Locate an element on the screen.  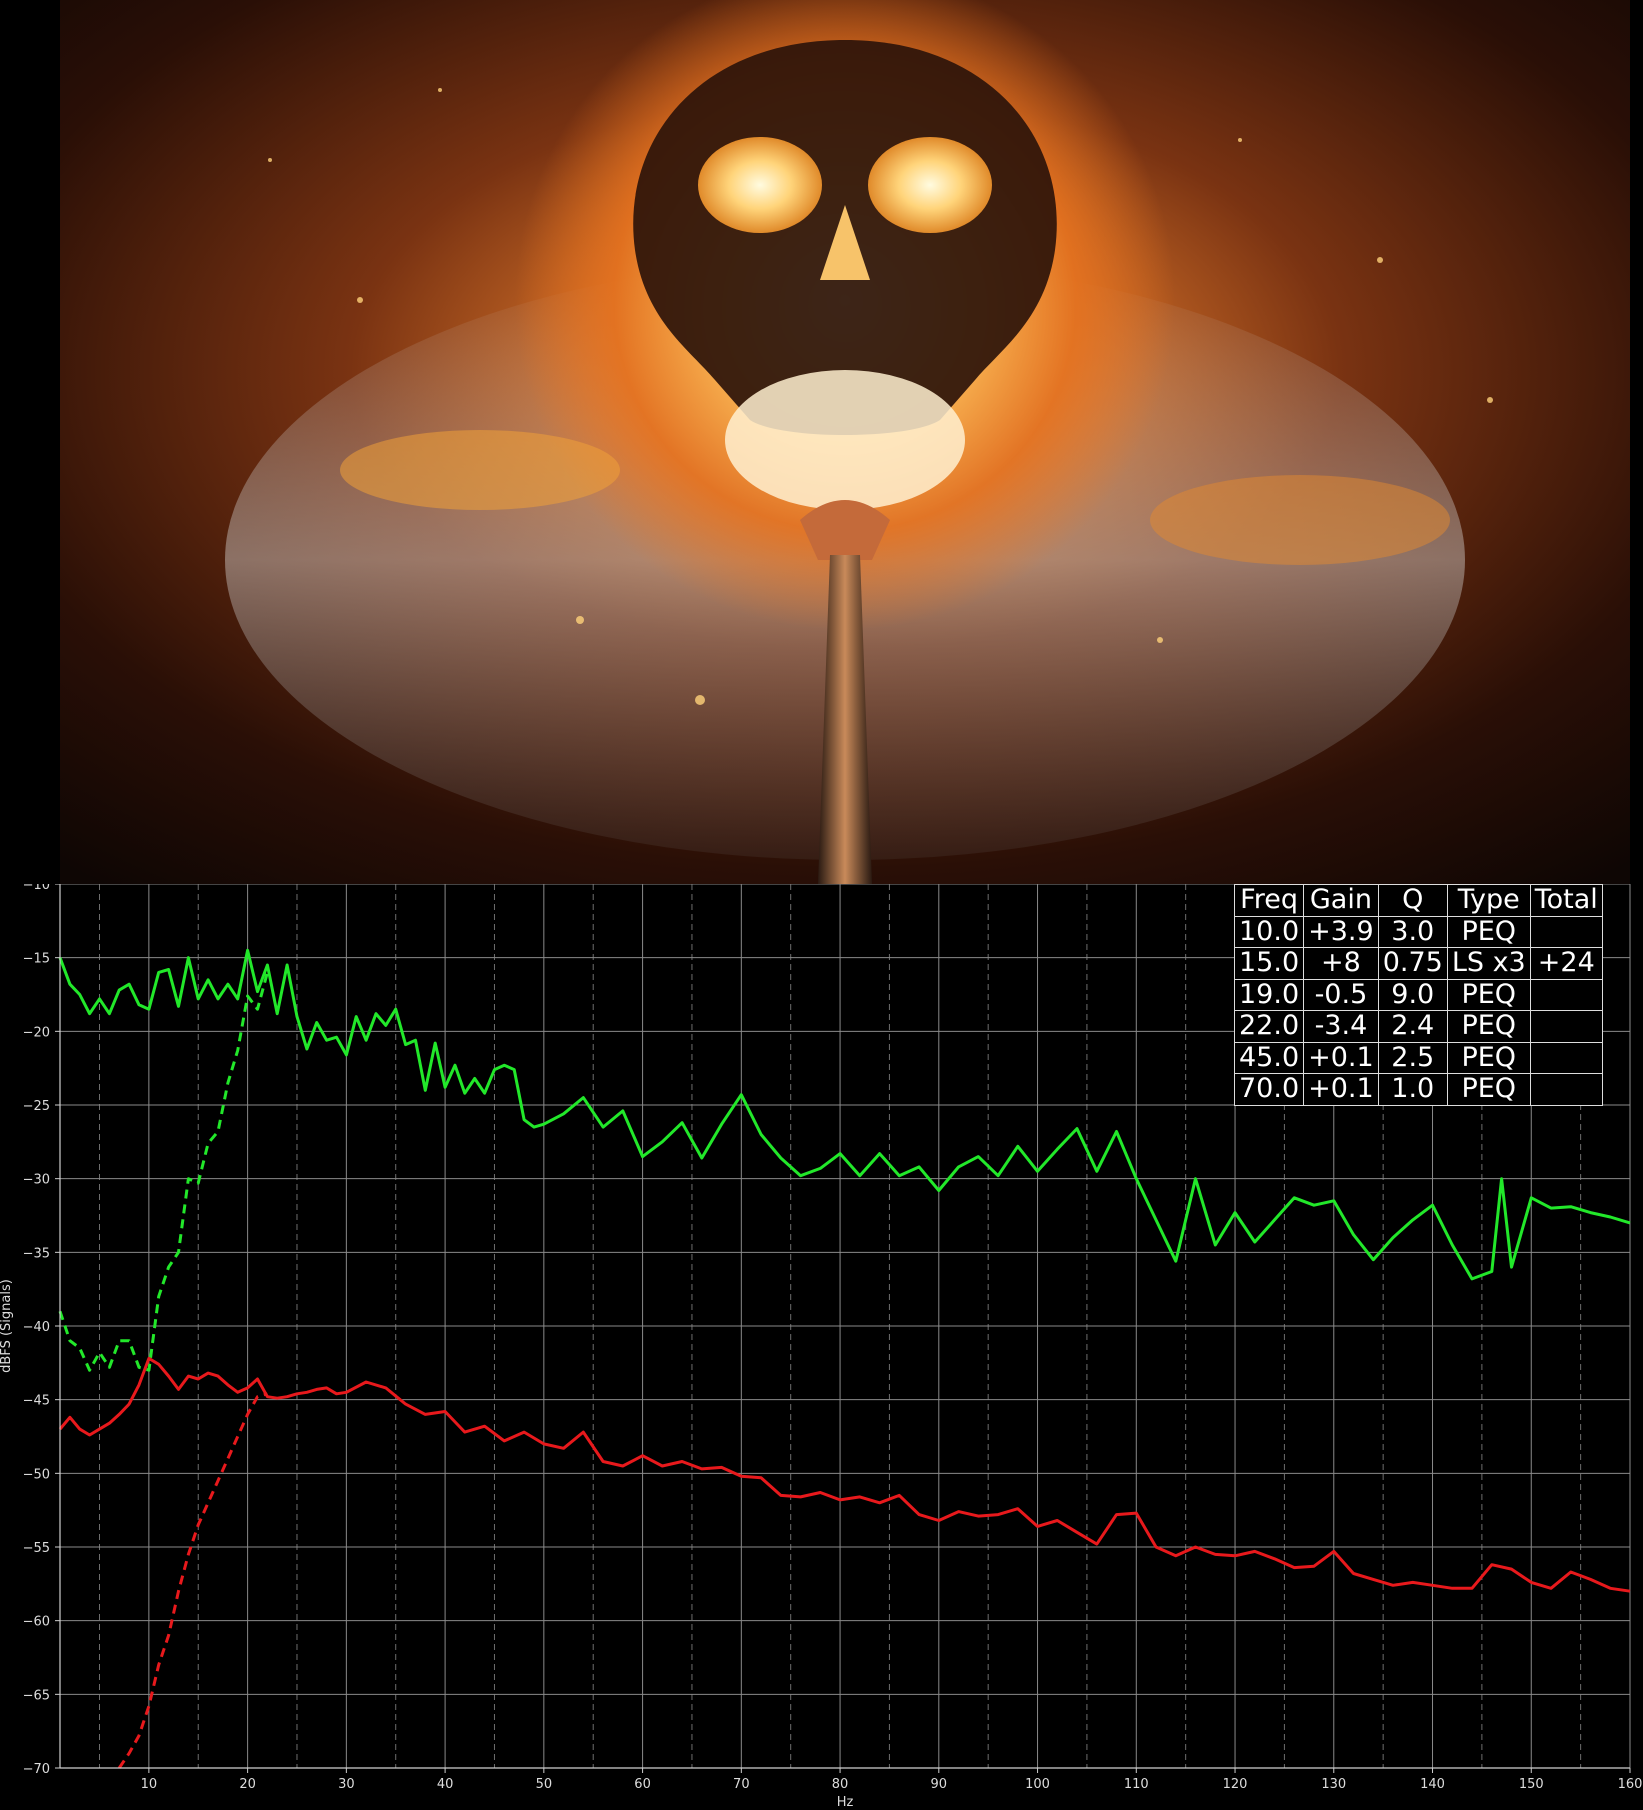
column-header-type: Type is located at coordinates (1488, 900).